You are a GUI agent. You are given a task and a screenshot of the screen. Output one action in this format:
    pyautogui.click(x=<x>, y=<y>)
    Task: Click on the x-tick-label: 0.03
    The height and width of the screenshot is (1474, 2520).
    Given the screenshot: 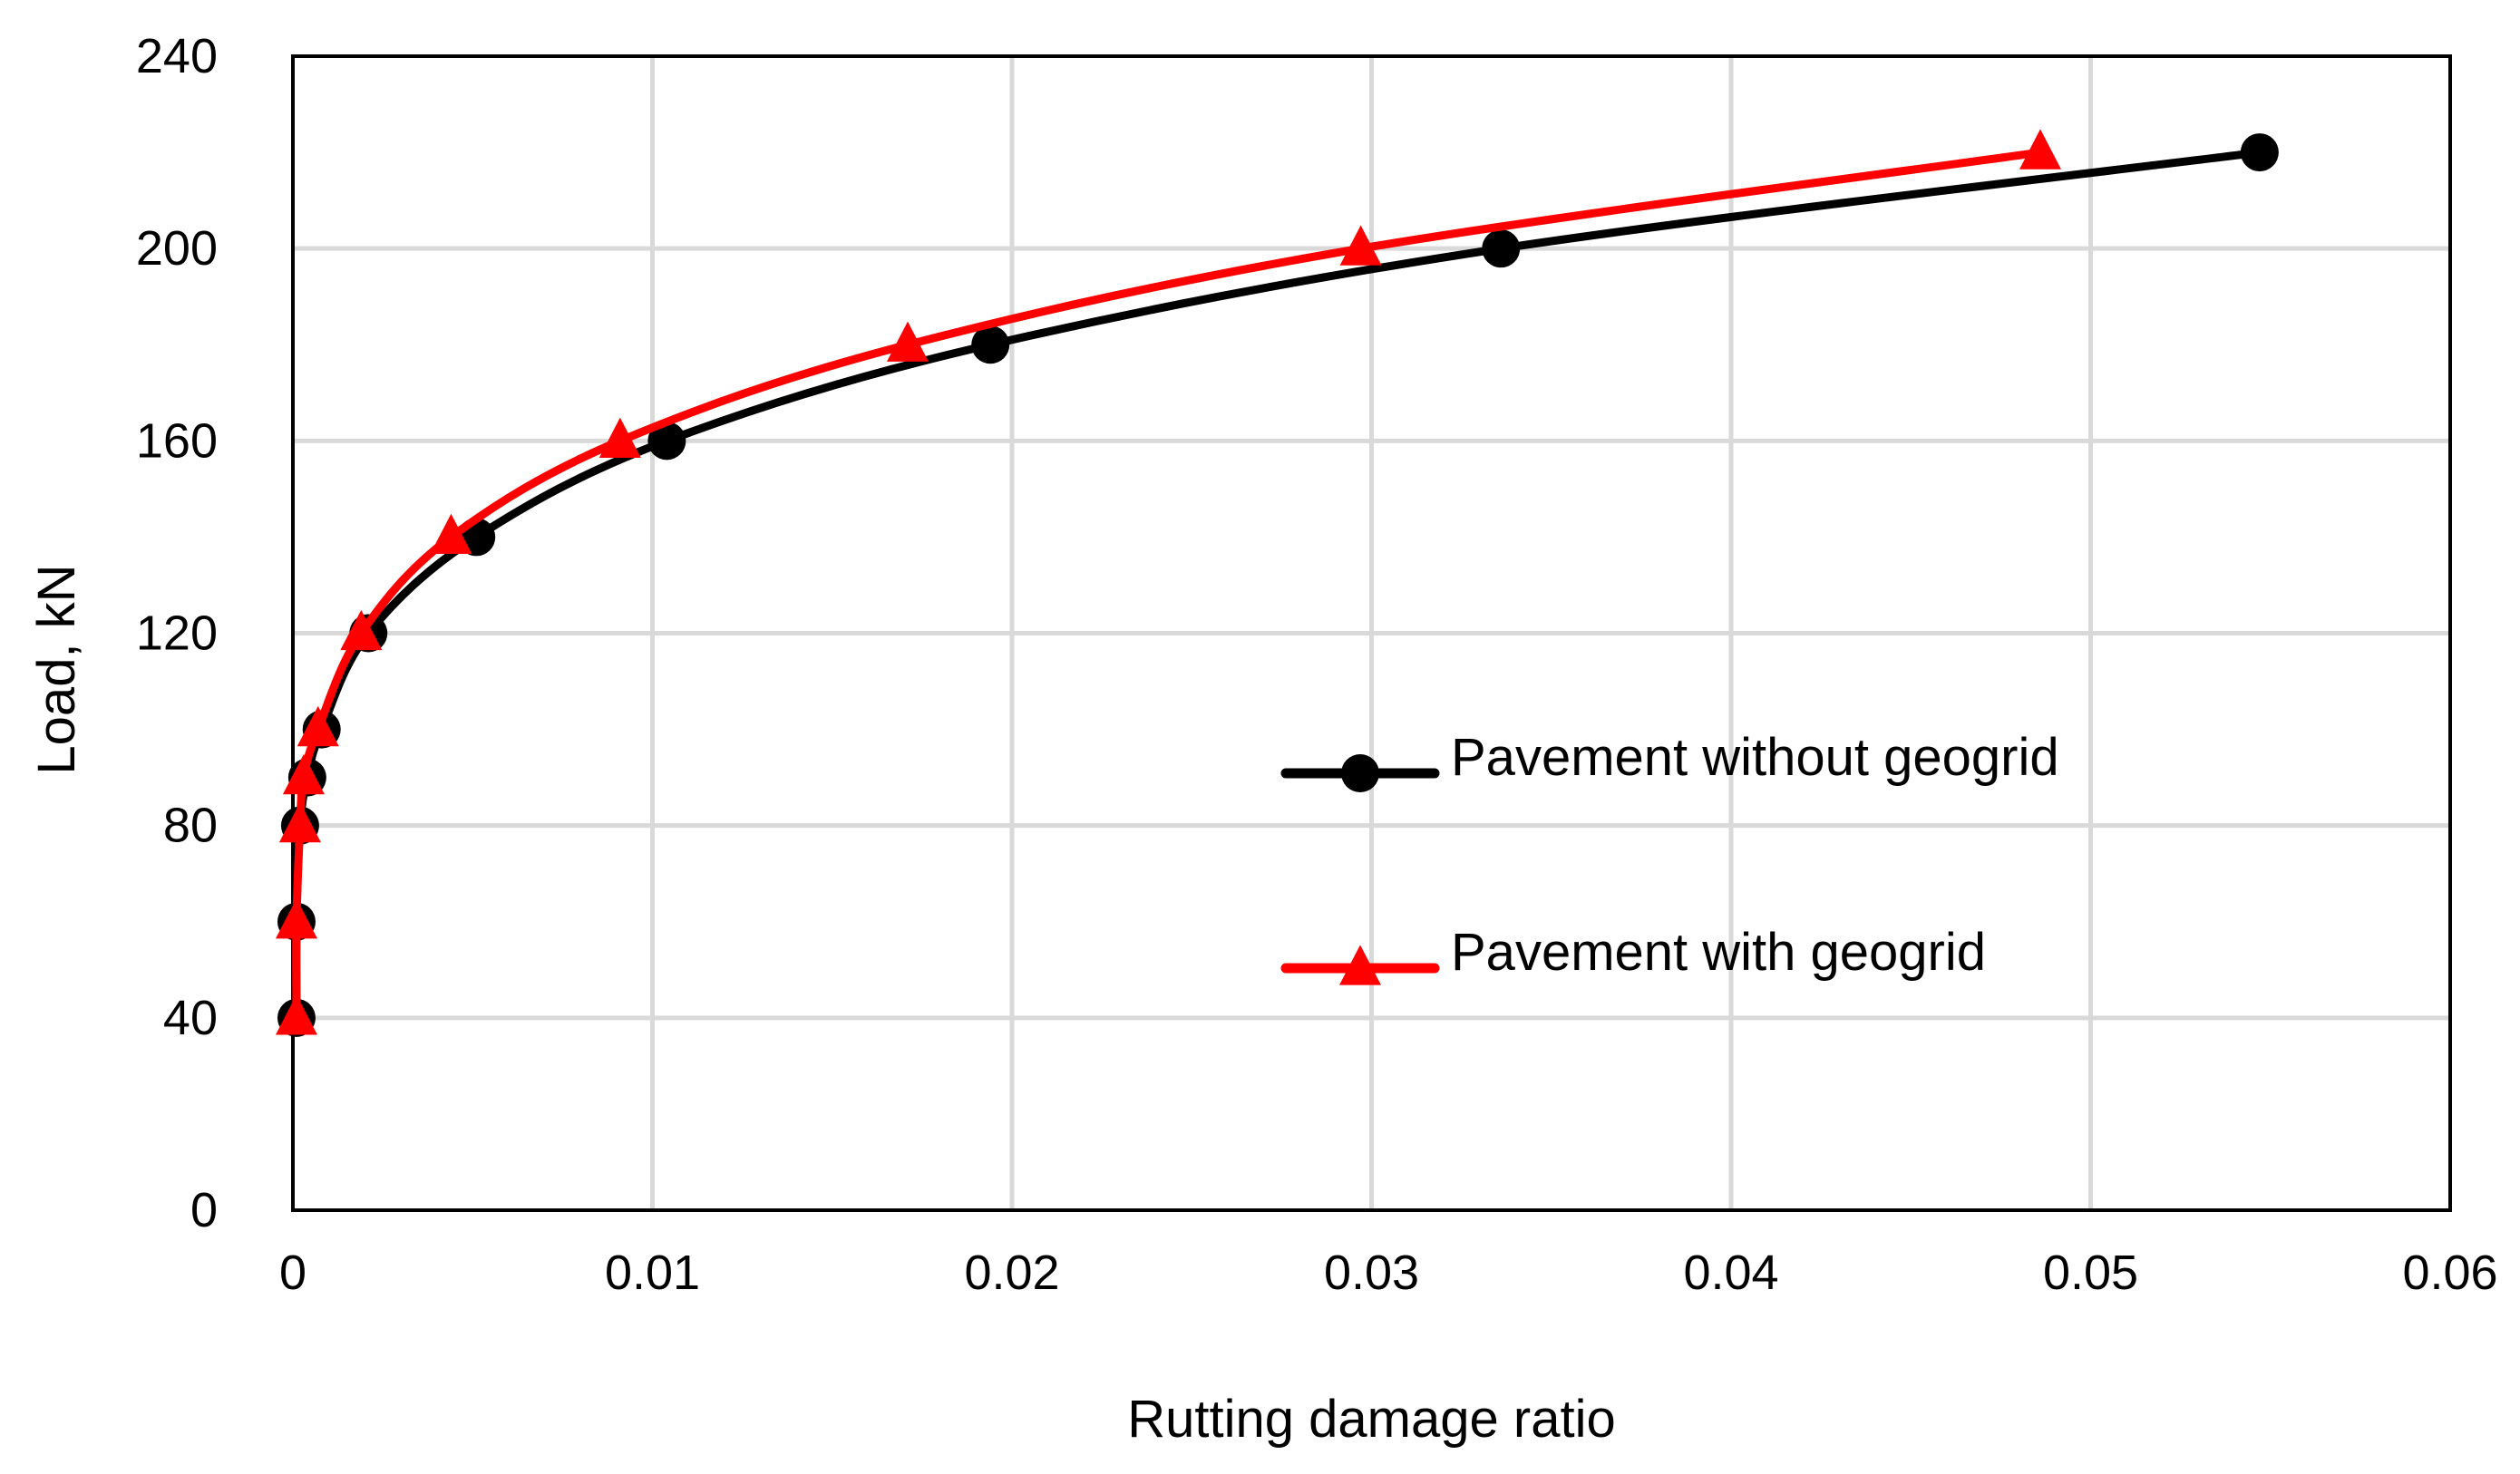 What is the action you would take?
    pyautogui.click(x=1371, y=1273)
    